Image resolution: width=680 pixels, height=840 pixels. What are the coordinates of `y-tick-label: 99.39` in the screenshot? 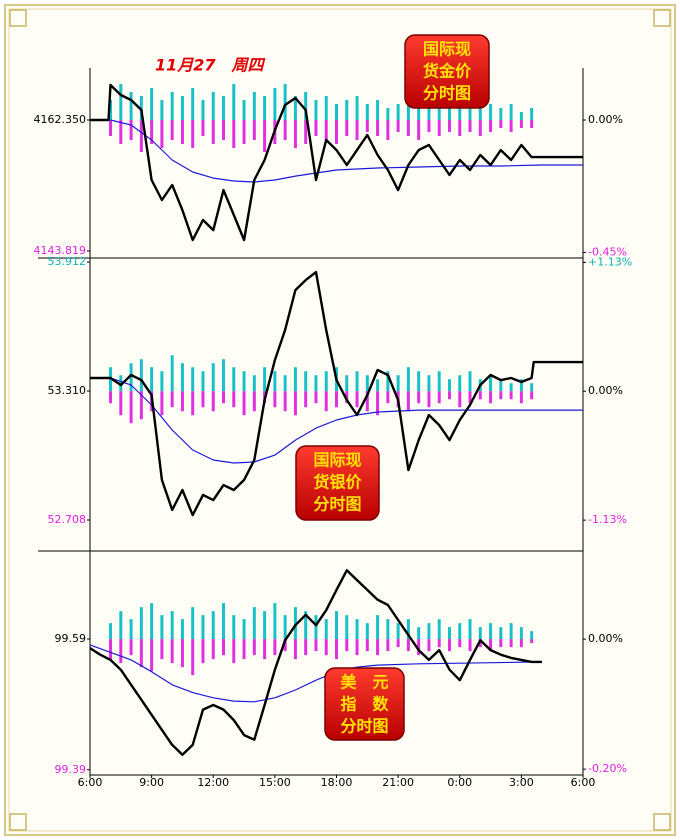 It's located at (71, 769).